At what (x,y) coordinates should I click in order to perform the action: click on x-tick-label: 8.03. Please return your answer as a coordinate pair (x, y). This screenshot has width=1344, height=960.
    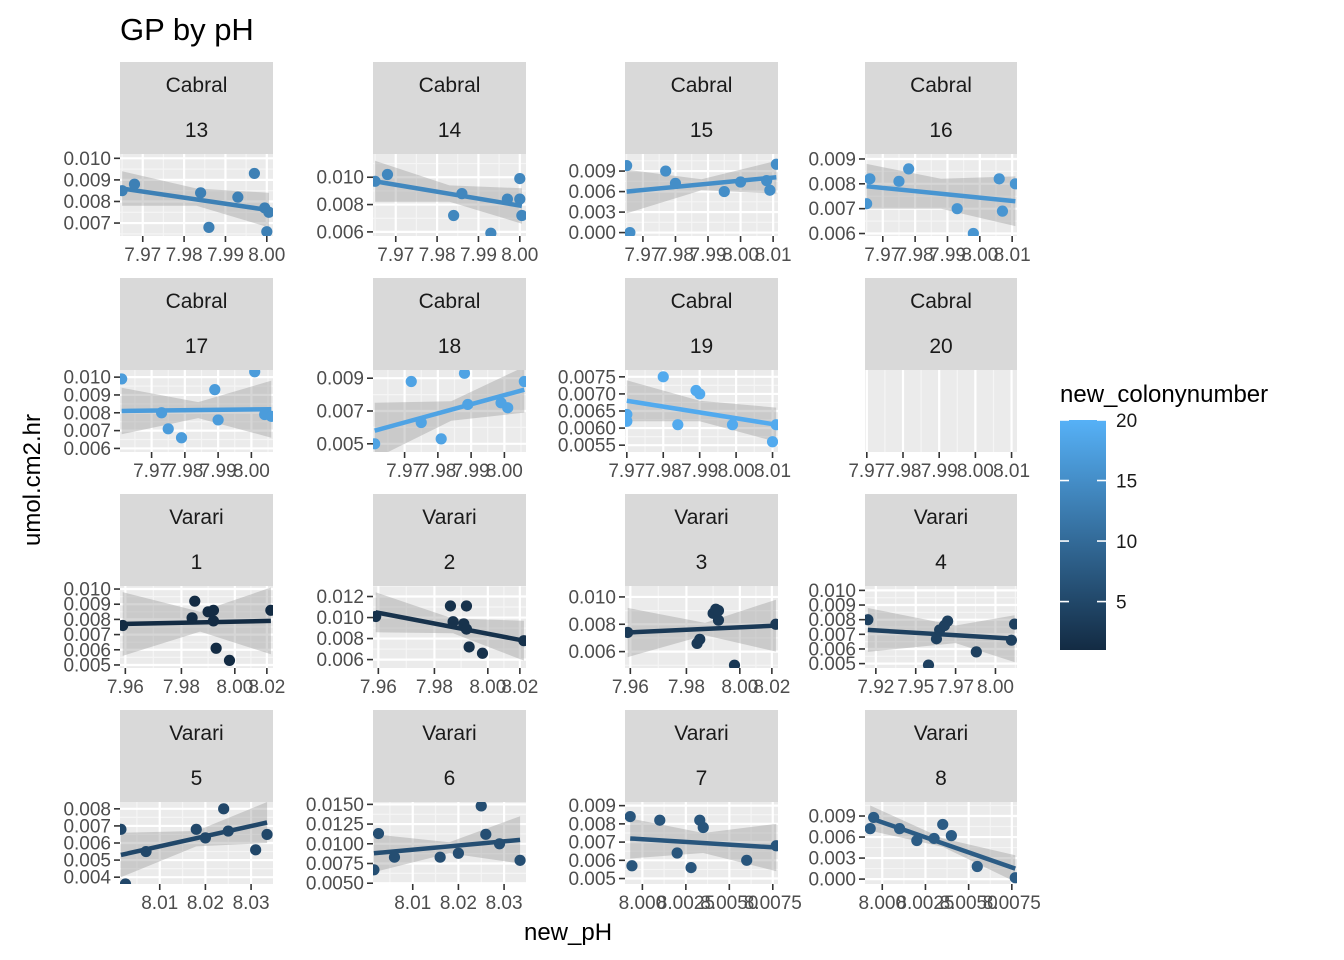
    Looking at the image, I should click on (504, 903).